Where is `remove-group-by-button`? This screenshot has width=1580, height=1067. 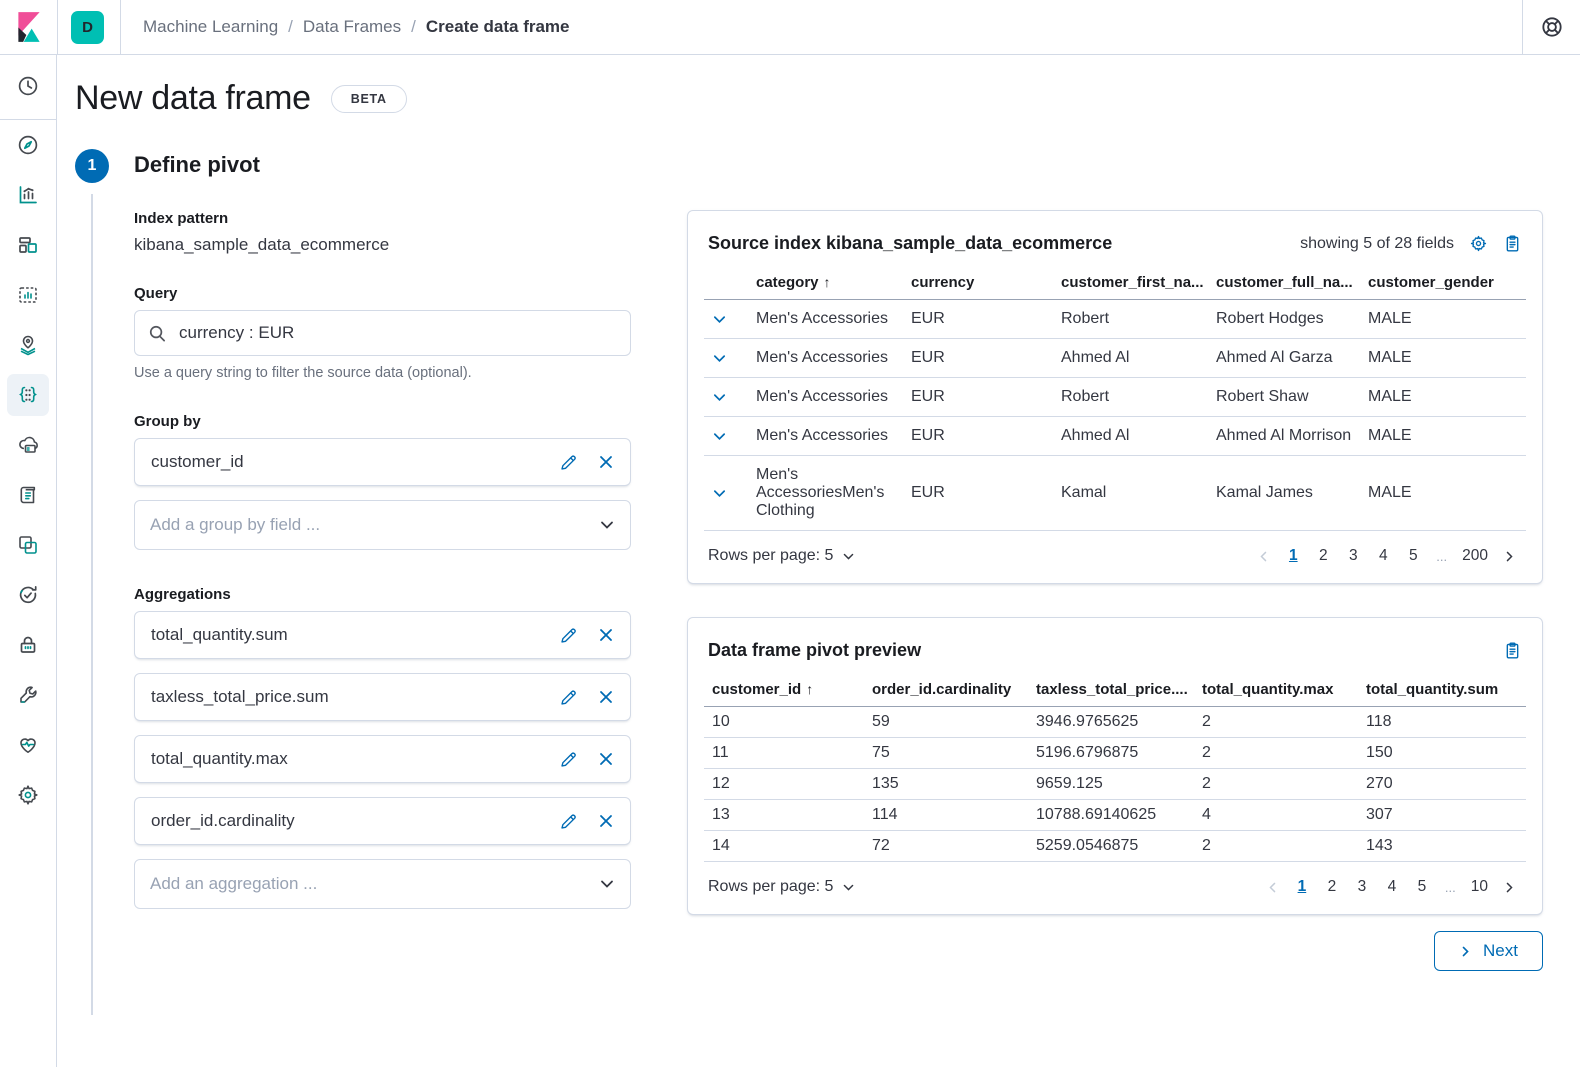 remove-group-by-button is located at coordinates (606, 462).